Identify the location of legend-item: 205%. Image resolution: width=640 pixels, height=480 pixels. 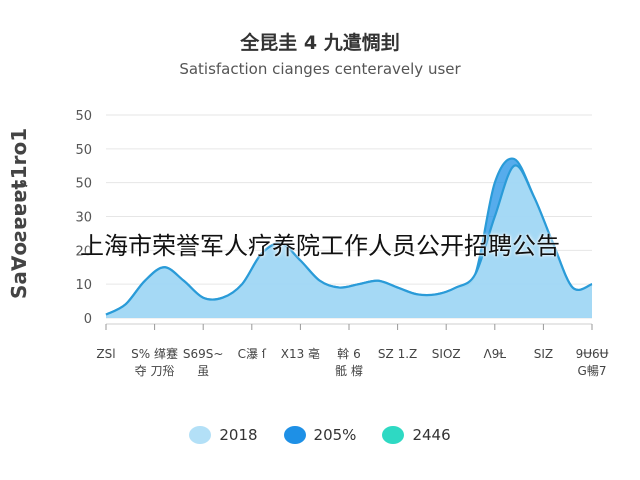
(320, 435).